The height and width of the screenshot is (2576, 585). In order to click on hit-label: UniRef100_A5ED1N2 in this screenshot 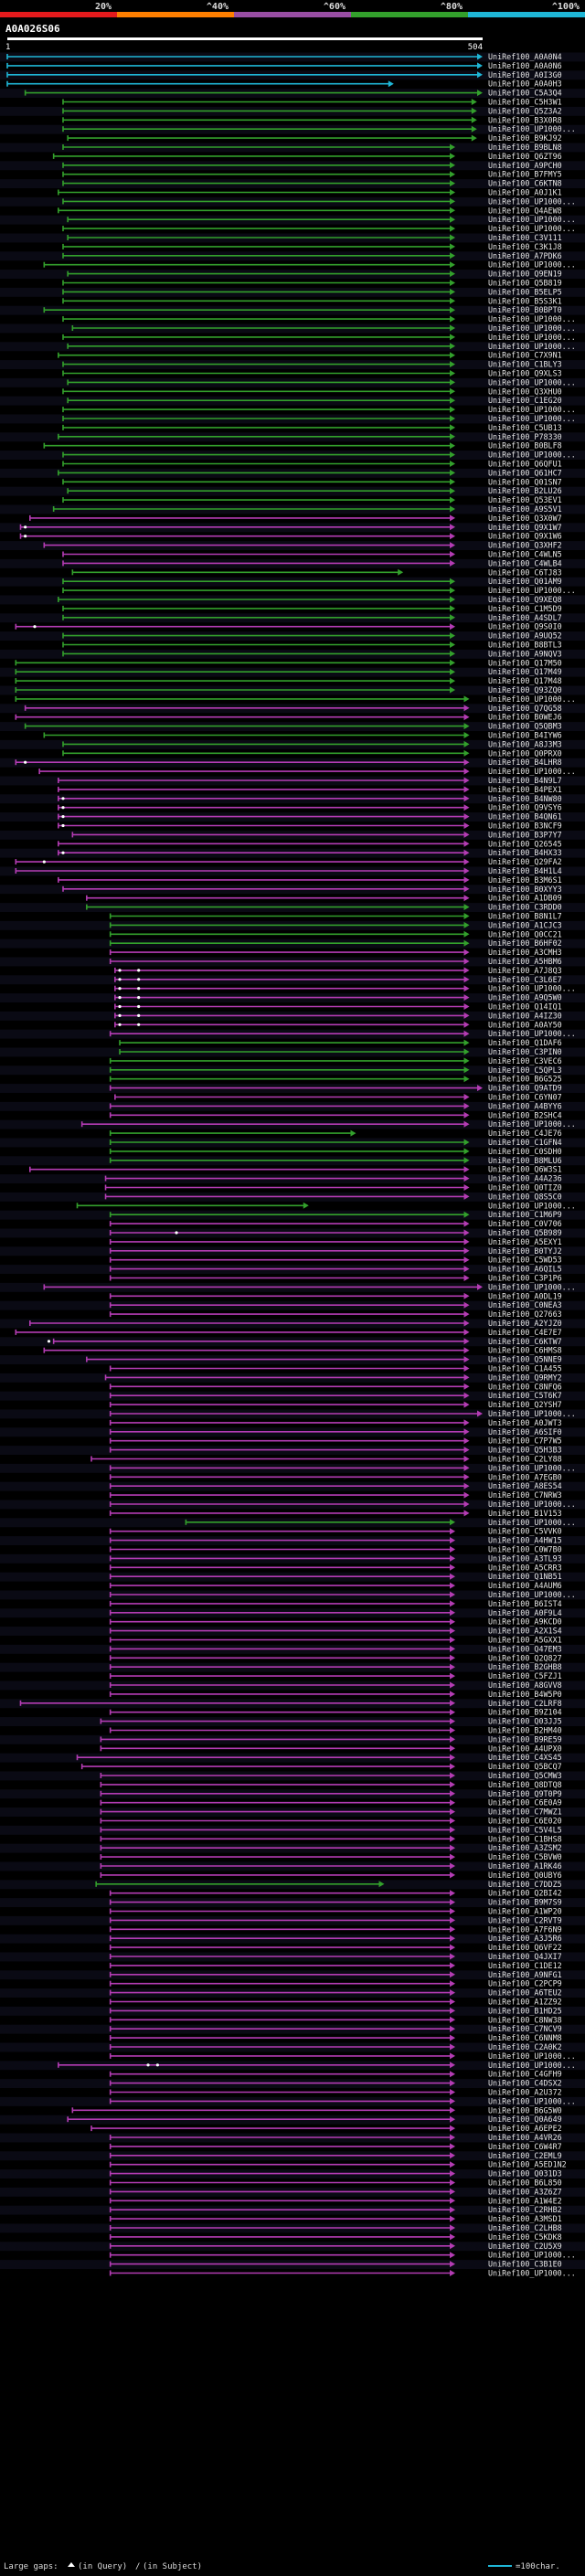, I will do `click(528, 2164)`.